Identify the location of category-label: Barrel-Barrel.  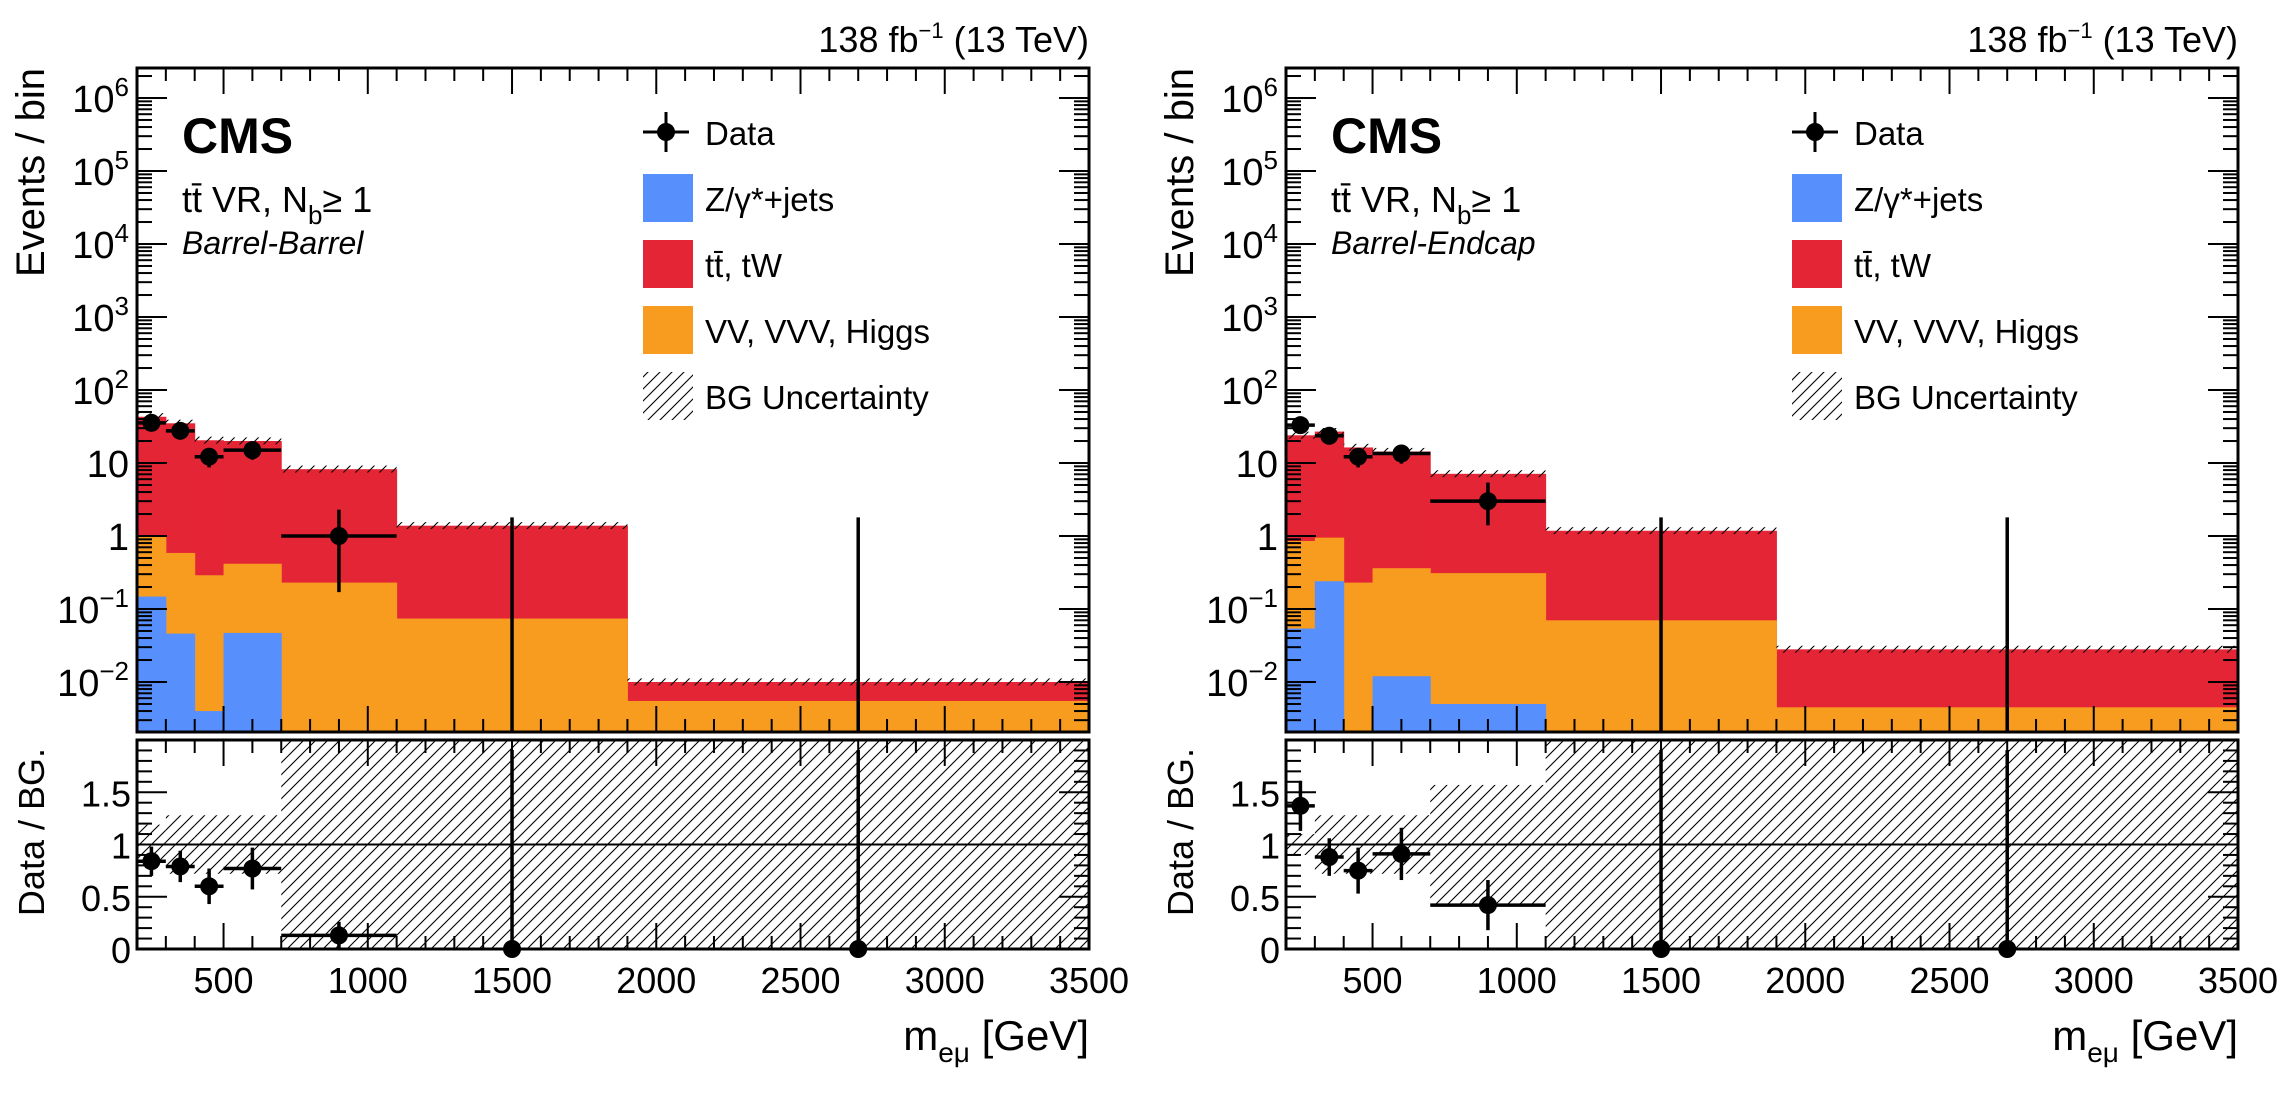
(273, 243).